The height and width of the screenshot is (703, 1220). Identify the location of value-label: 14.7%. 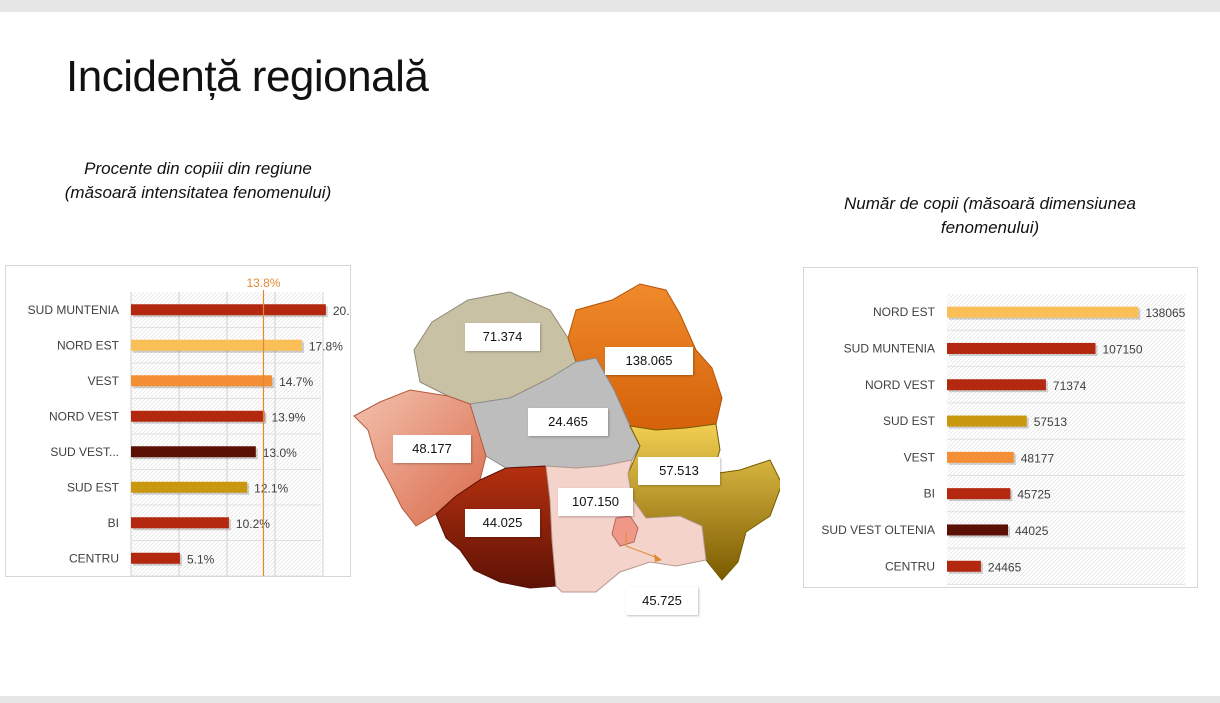
(296, 382).